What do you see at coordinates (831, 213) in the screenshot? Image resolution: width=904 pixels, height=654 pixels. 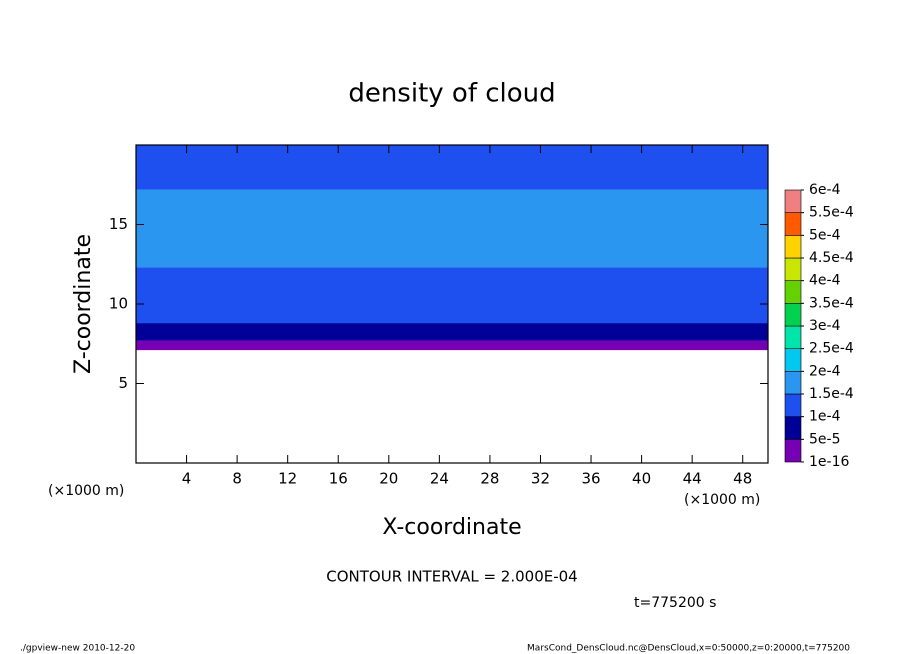 I see `colorbar-label: 5.5e-4` at bounding box center [831, 213].